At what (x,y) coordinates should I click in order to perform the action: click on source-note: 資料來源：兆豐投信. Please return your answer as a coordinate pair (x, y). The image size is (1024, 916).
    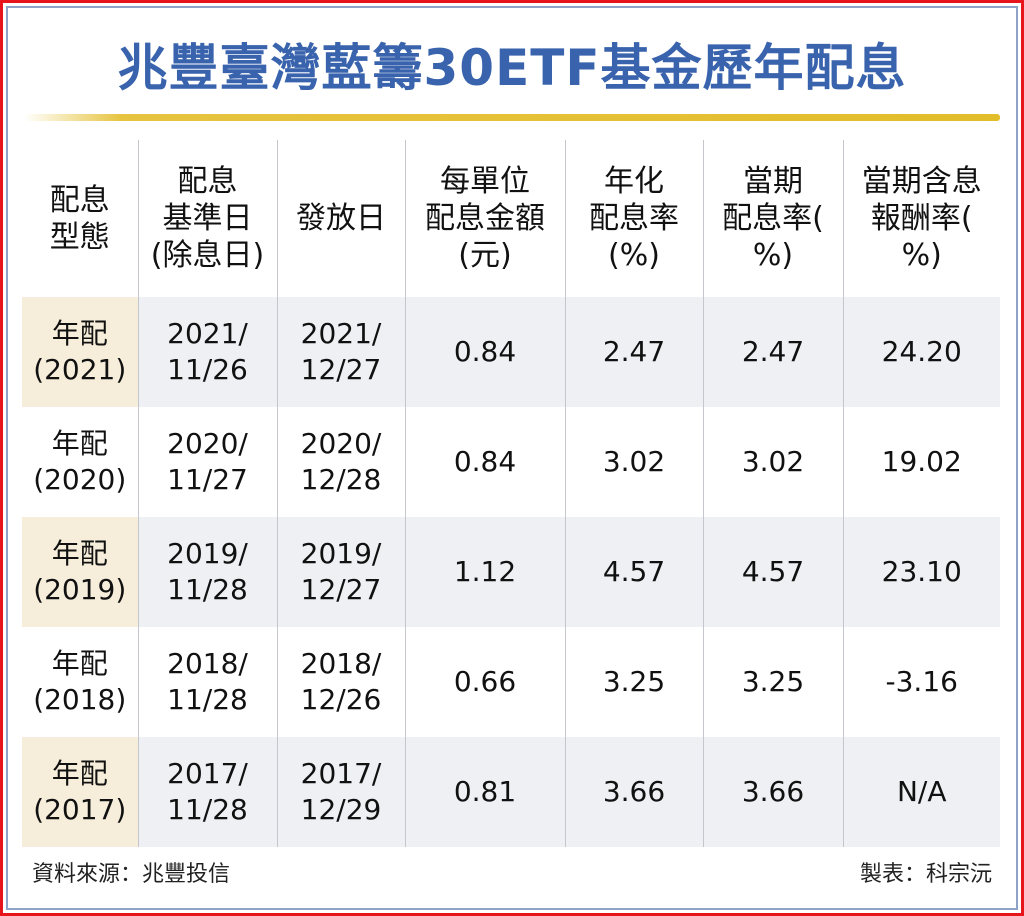
    Looking at the image, I should click on (131, 874).